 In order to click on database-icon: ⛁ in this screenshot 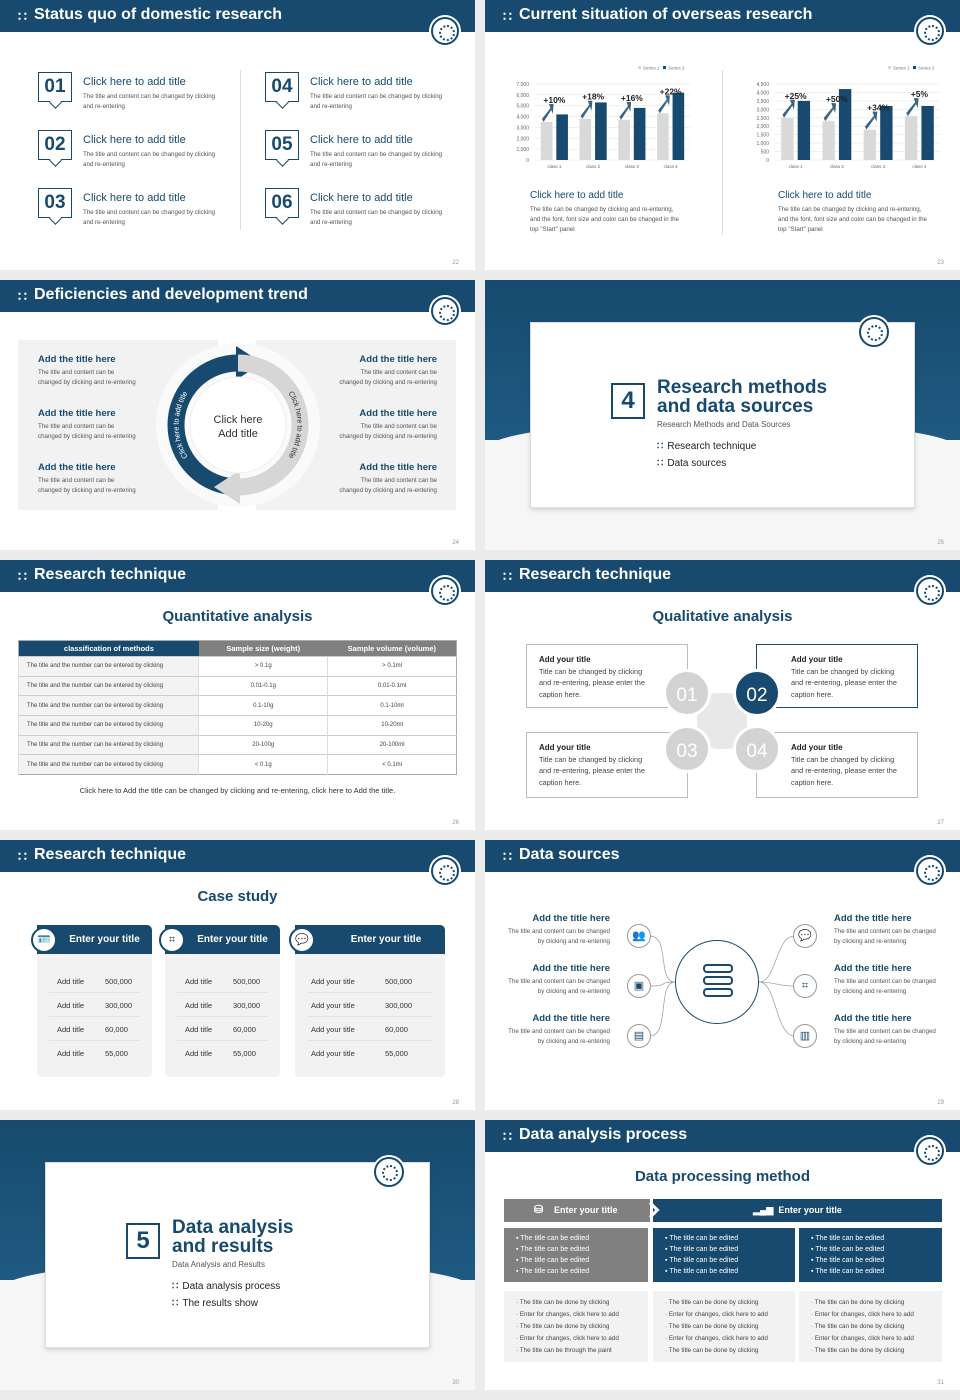, I will do `click(539, 1210)`.